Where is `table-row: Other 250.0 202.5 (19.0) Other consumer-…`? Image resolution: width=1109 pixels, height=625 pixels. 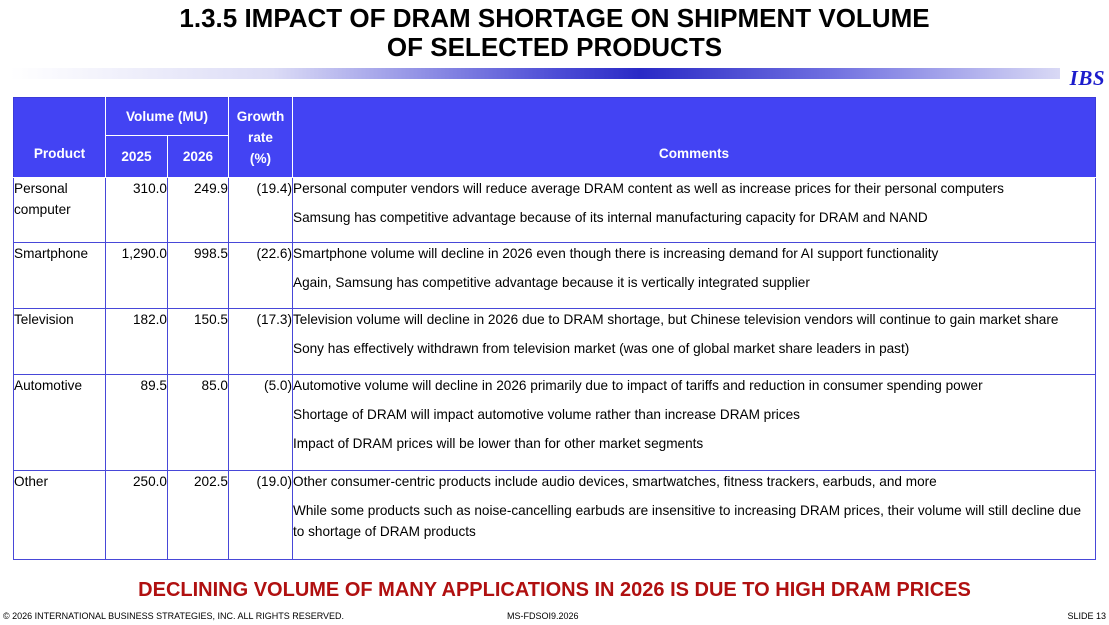
table-row: Other 250.0 202.5 (19.0) Other consumer-… is located at coordinates (554, 515).